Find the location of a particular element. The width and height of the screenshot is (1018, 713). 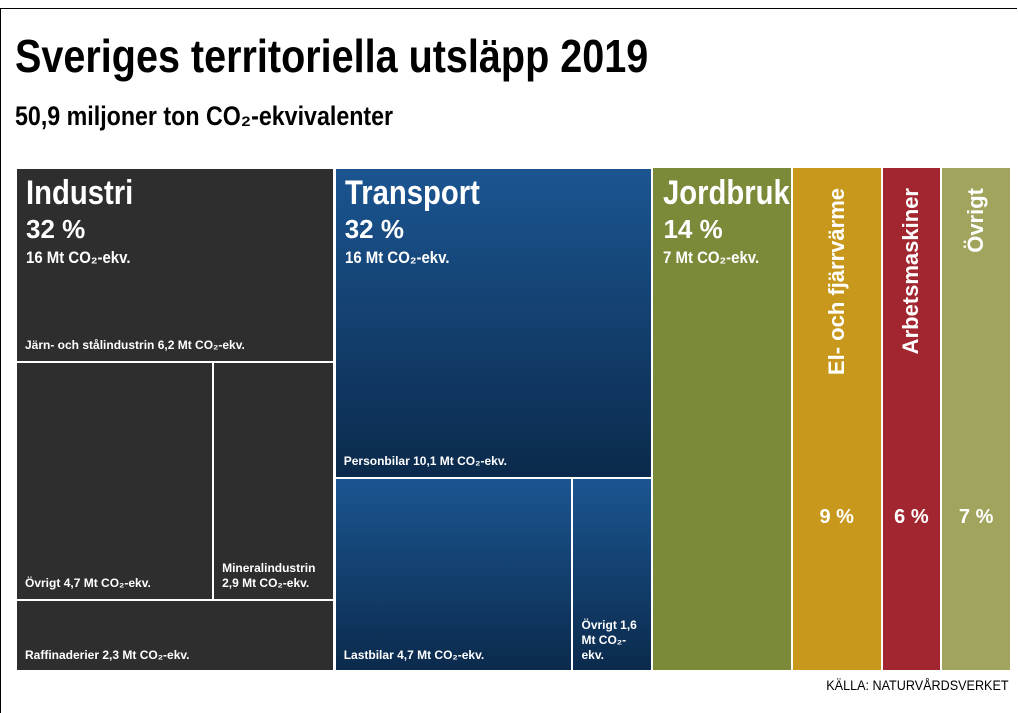

category-box: Jordbruk 14 % 7 Mt CO₂-ekv. is located at coordinates (722, 419).